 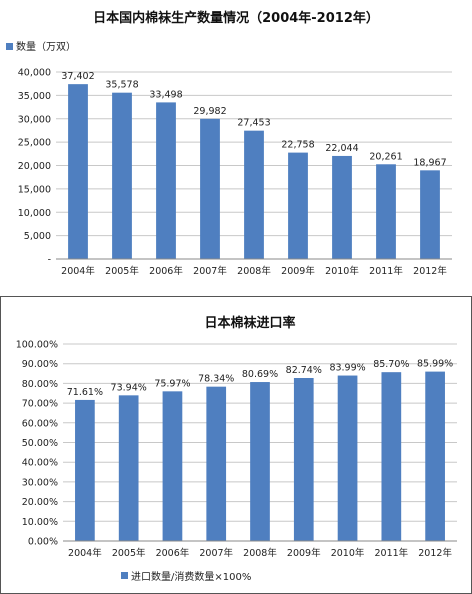 I want to click on c2-data-label: 75.97%, so click(x=172, y=383).